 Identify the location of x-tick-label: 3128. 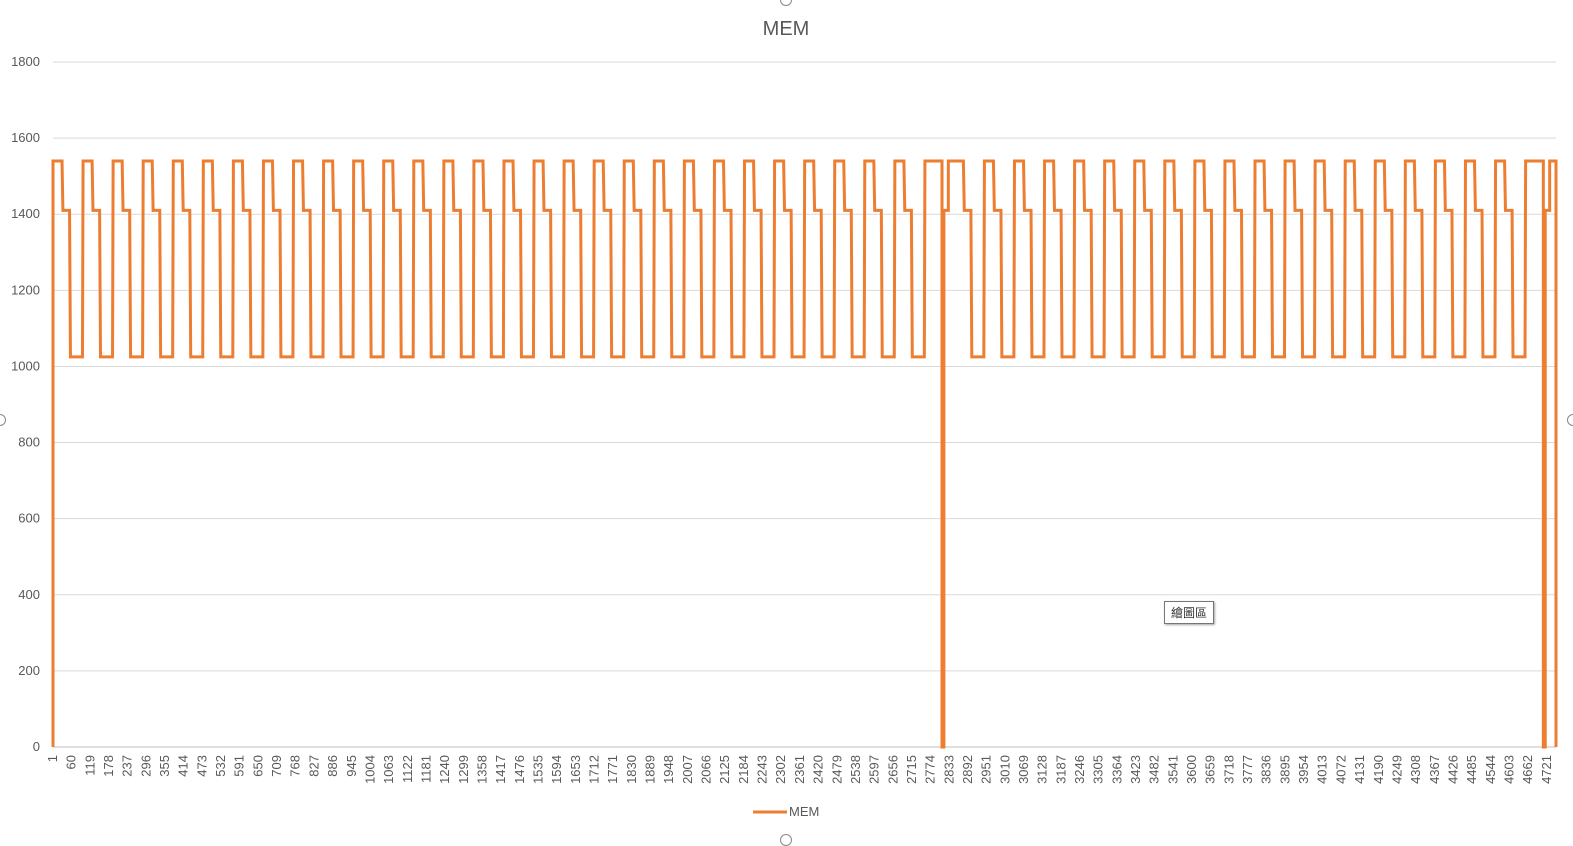
(1042, 769).